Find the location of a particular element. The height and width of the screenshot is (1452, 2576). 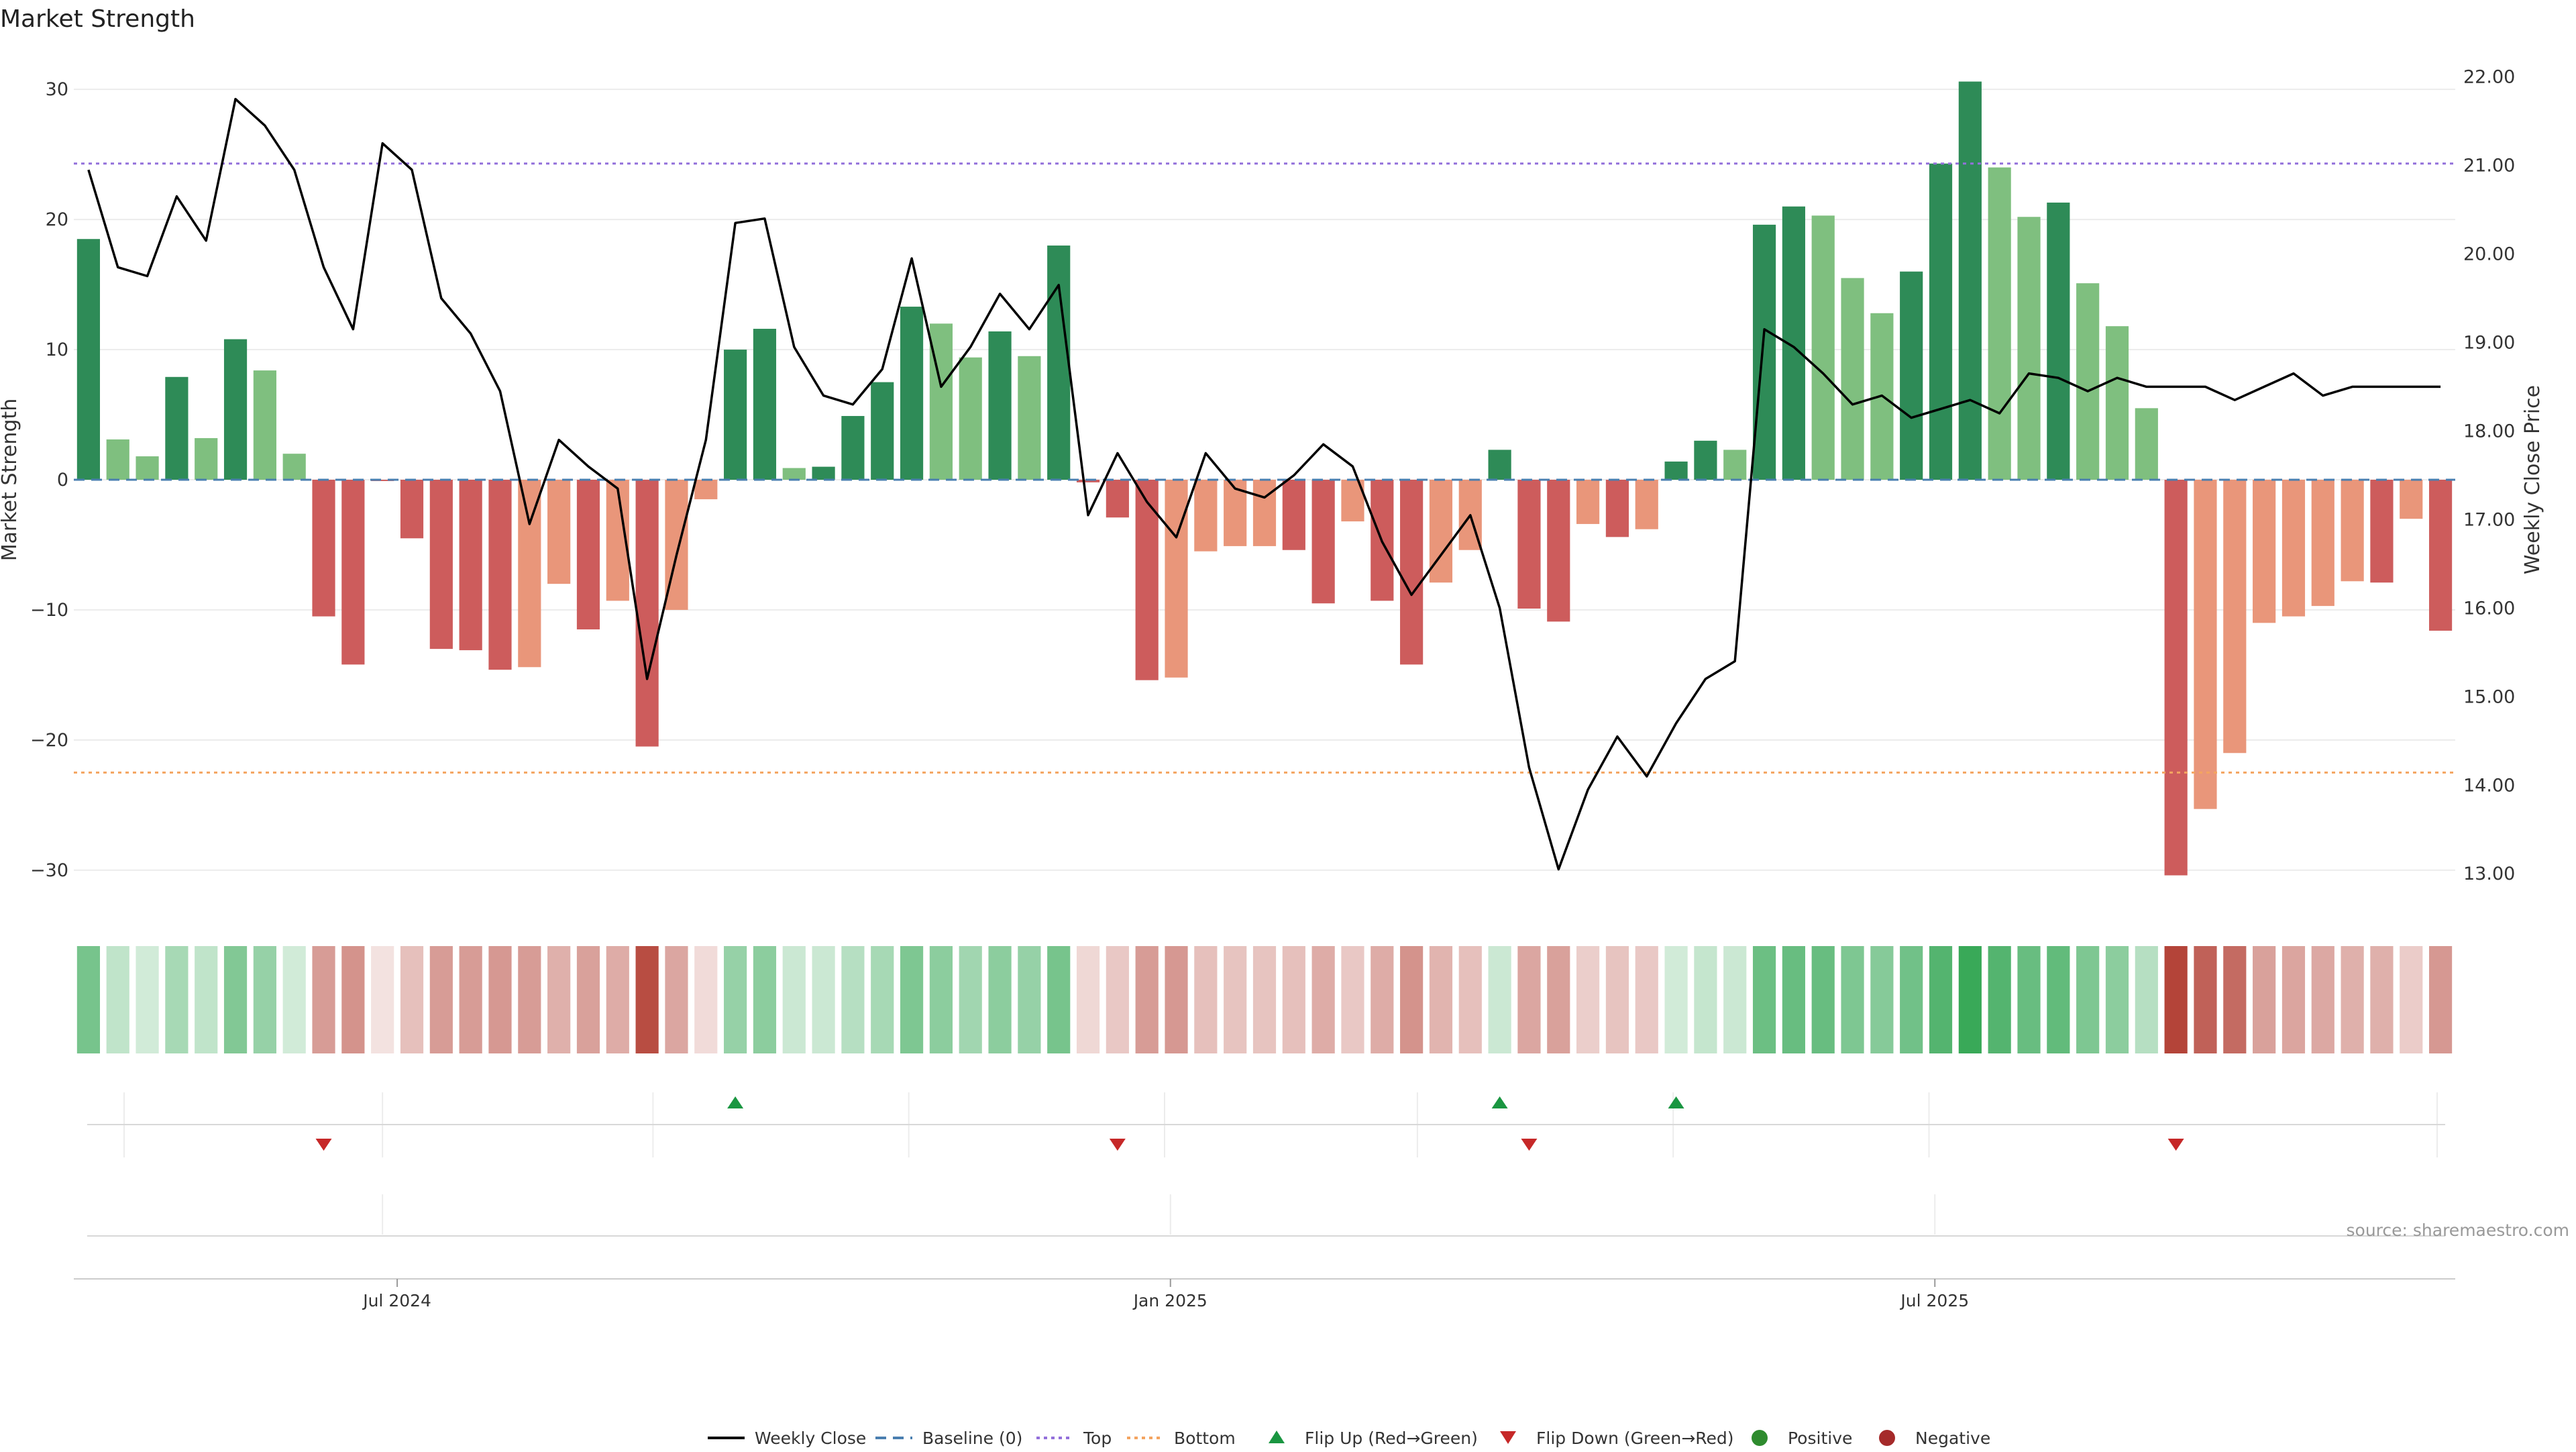

strength-strip is located at coordinates (1264, 999).